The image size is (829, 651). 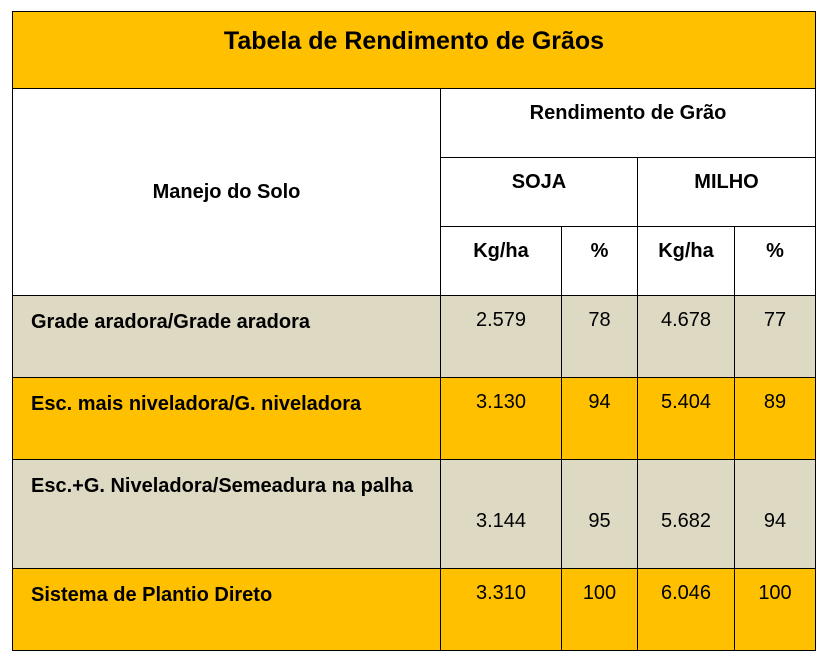 I want to click on soja-kgha-header: Kg/ha, so click(x=501, y=261).